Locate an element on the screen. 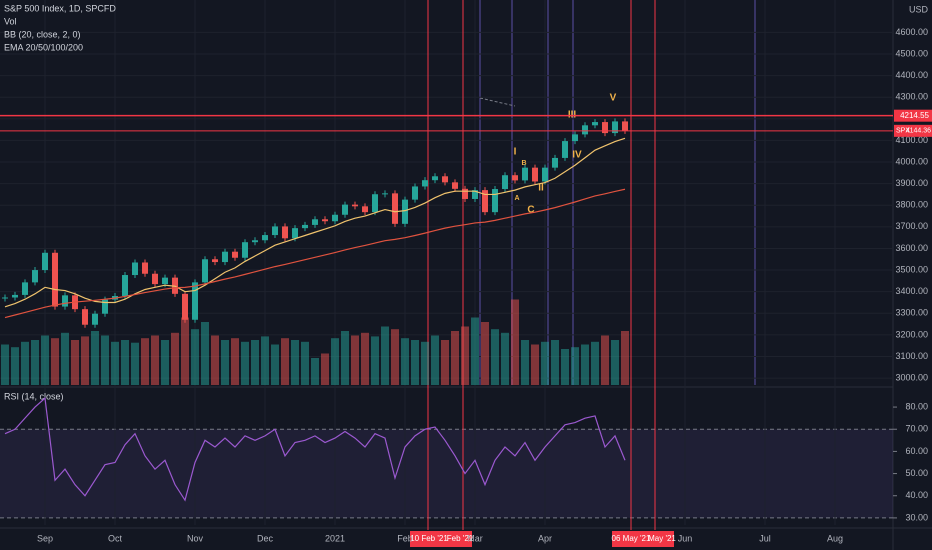 This screenshot has width=932, height=550. y-tick-label: 3100.00 is located at coordinates (911, 356).